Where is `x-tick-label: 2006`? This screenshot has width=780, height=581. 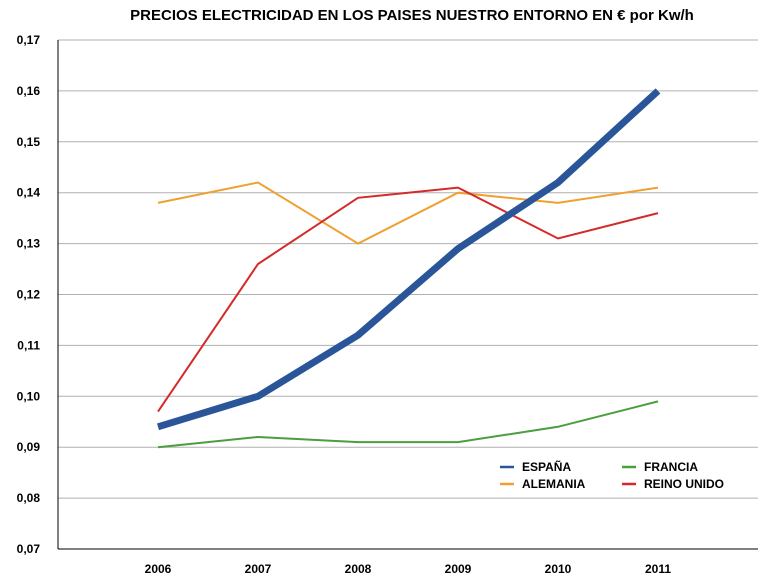 x-tick-label: 2006 is located at coordinates (158, 569).